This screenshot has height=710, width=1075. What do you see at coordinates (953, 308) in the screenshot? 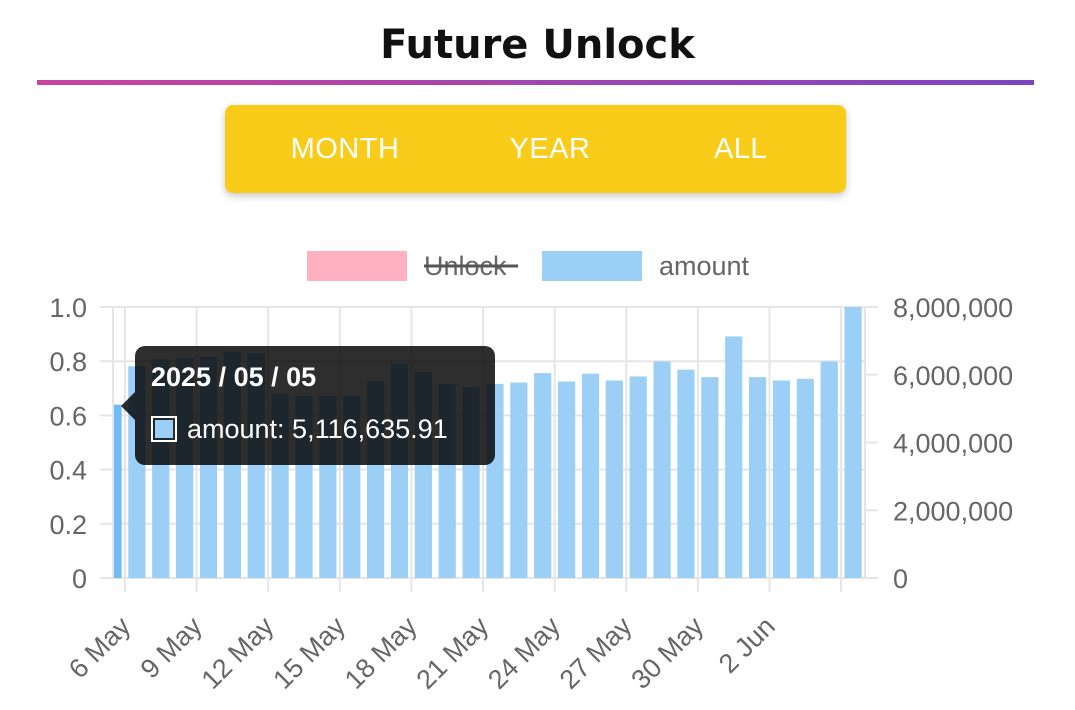
I see `right-axis-tick-label: 8,000,000` at bounding box center [953, 308].